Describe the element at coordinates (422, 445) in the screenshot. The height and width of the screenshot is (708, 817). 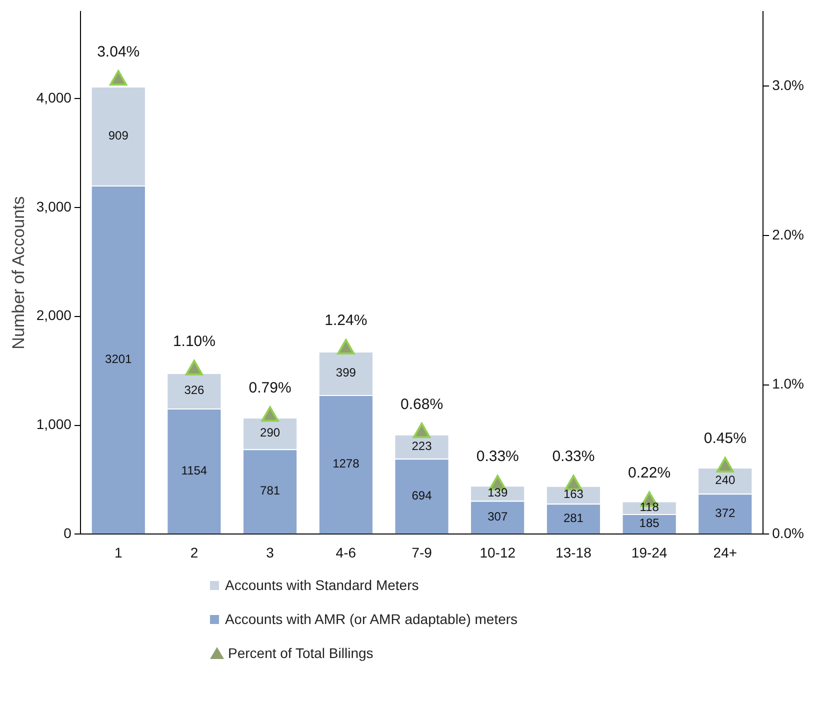
I see `data-label: 223` at that location.